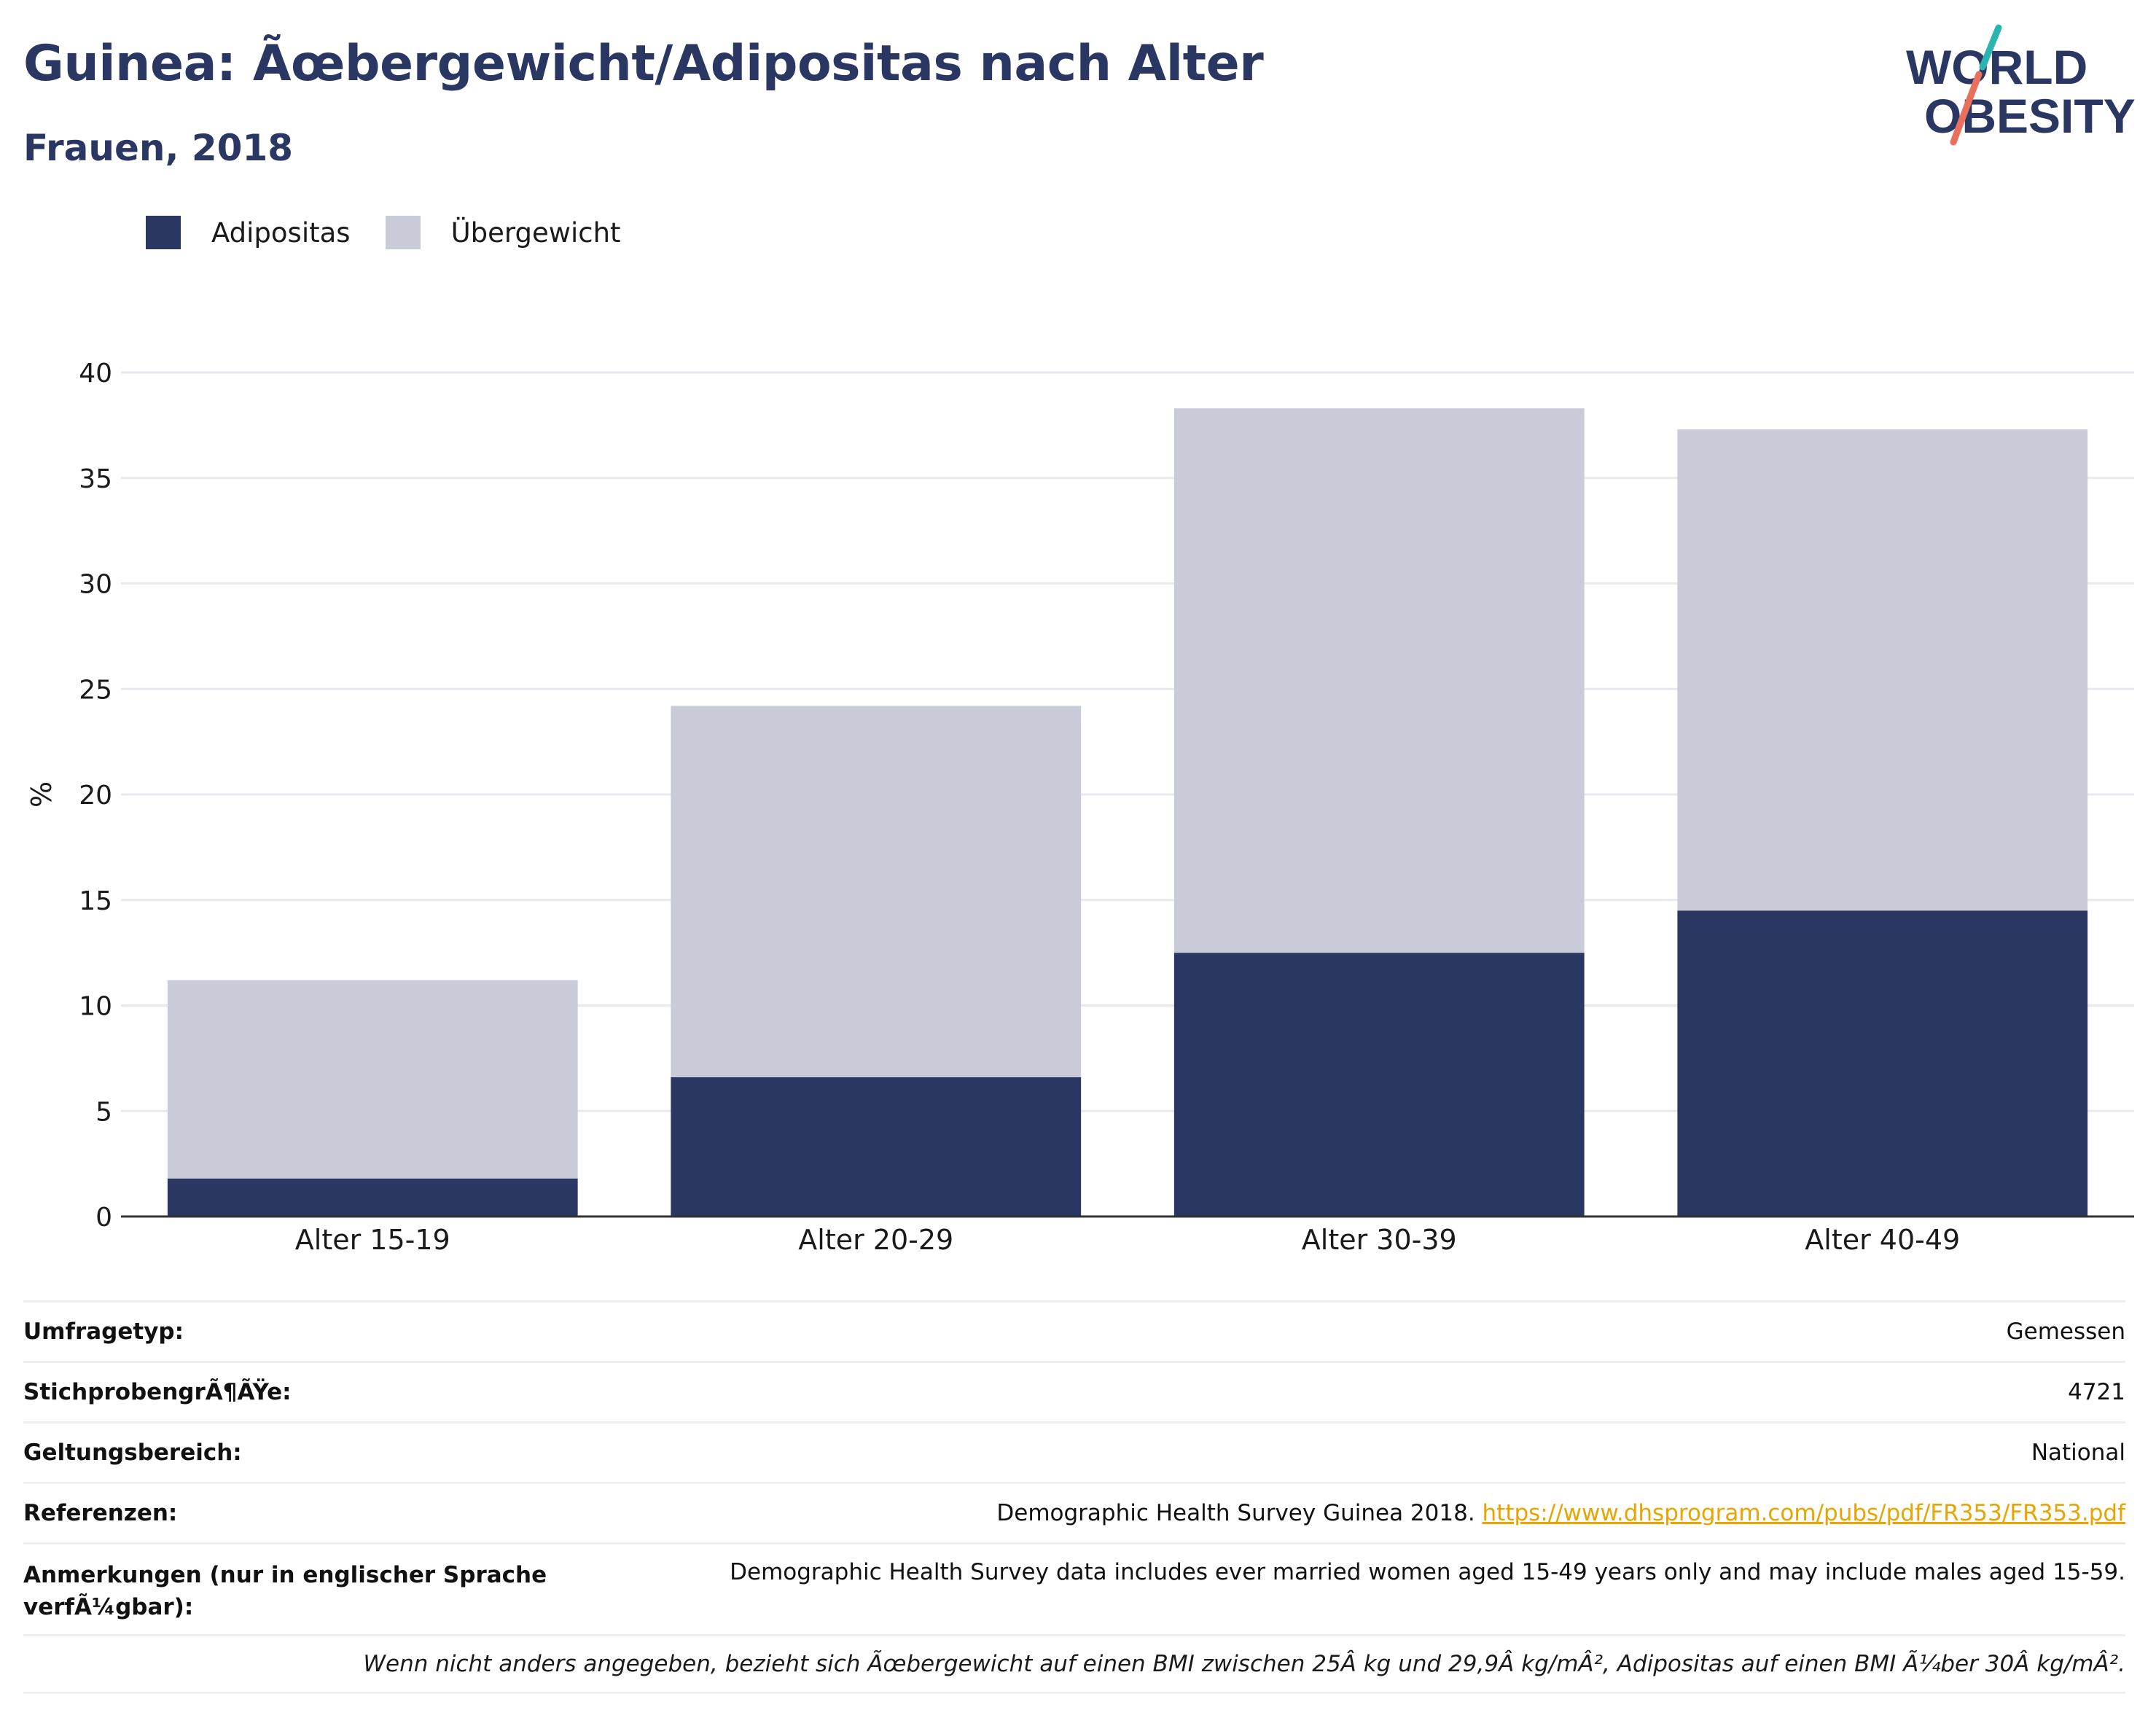  What do you see at coordinates (1240, 1513) in the screenshot?
I see `reference-text: Demographic Health Survey Guinea 2018.` at bounding box center [1240, 1513].